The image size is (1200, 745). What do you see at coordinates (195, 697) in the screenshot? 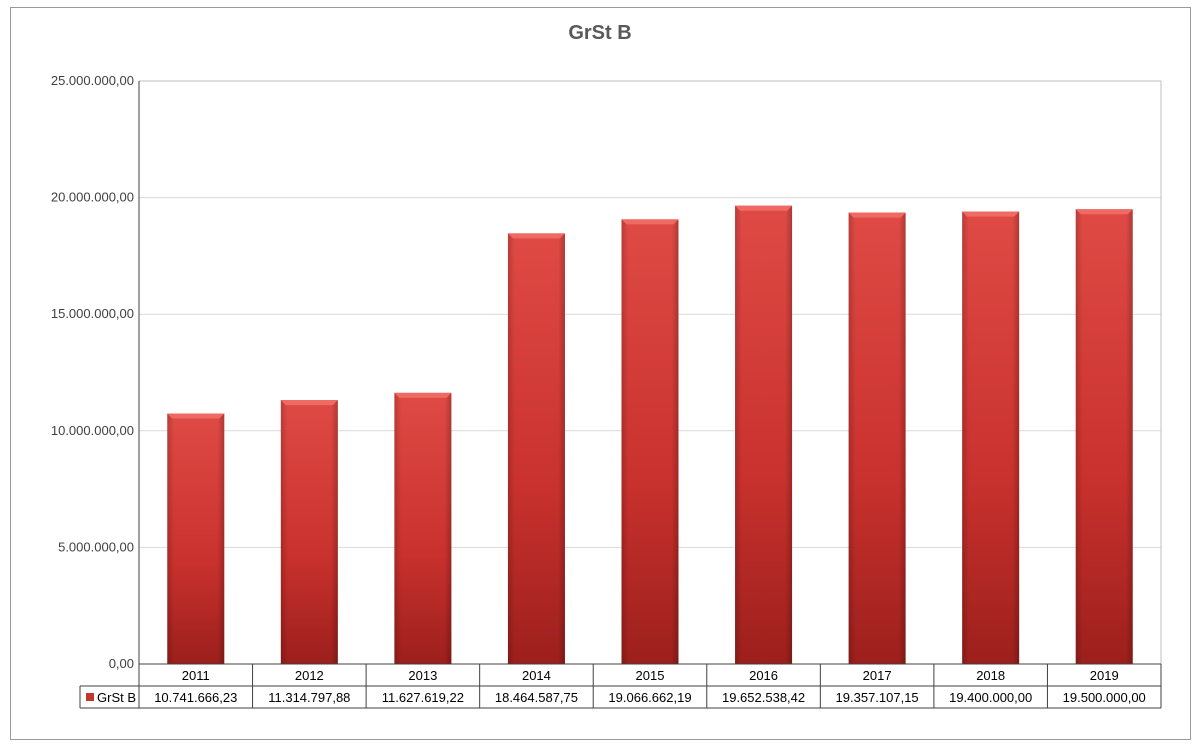
I see `data-label: 10.741.666,23` at bounding box center [195, 697].